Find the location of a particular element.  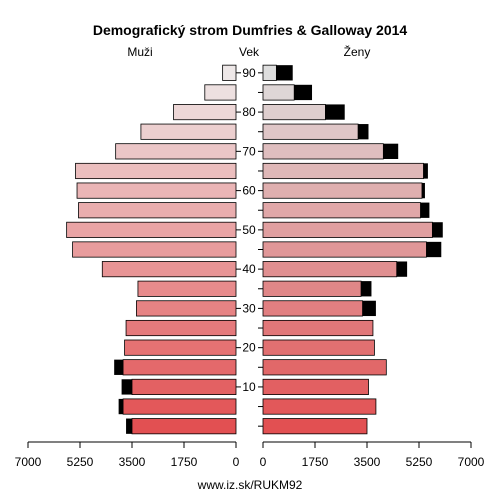

age-tick-label: 70 is located at coordinates (249, 151).